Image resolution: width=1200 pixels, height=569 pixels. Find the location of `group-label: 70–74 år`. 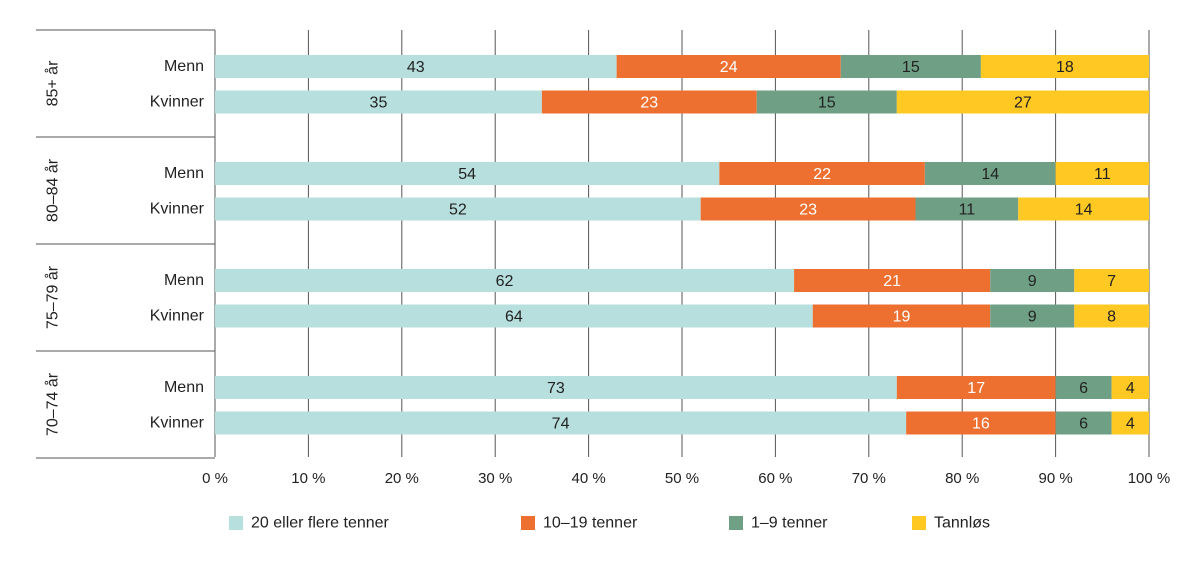

group-label: 70–74 år is located at coordinates (53, 404).